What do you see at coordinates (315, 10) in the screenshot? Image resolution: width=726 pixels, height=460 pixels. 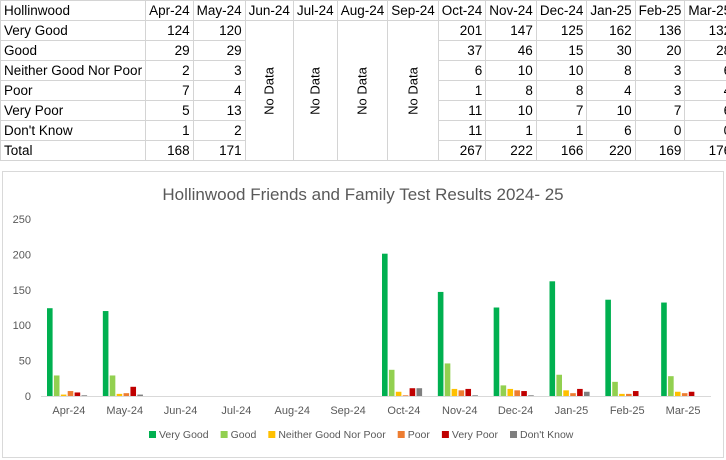 I see `month-header: Jul-24` at bounding box center [315, 10].